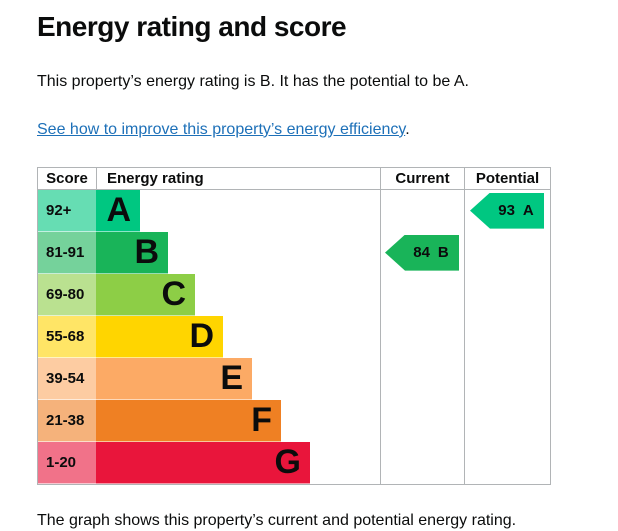 This screenshot has width=618, height=531. Describe the element at coordinates (159, 336) in the screenshot. I see `rating-bar: D` at that location.